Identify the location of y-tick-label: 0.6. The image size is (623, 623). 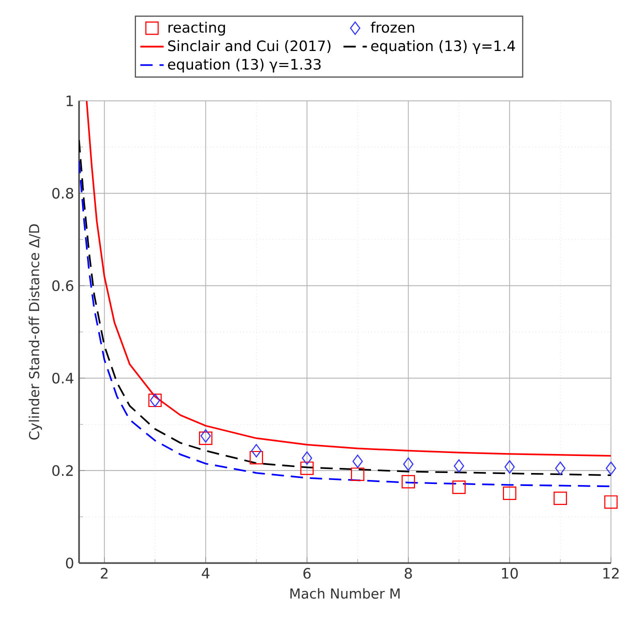
(63, 286).